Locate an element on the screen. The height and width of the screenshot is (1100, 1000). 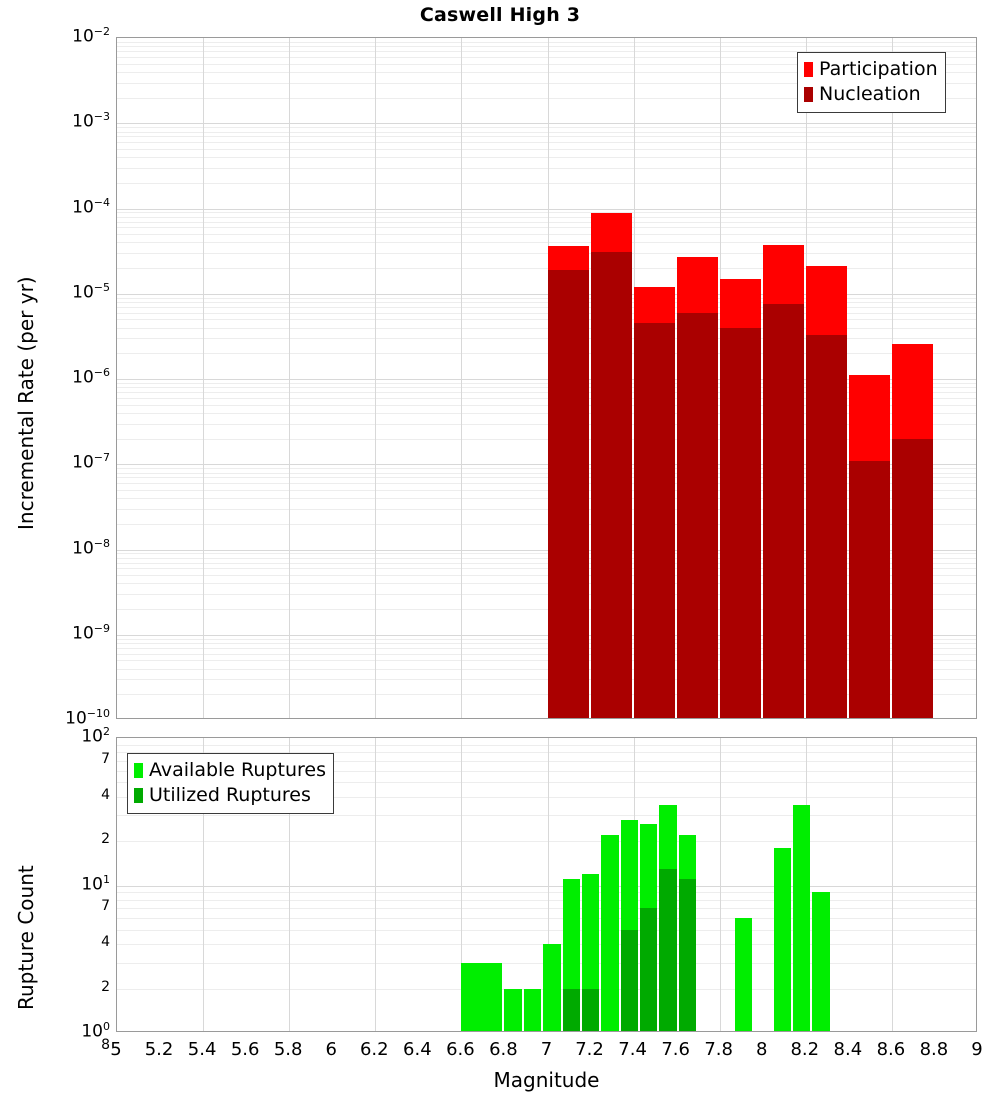
x-tick-label: 5.4 is located at coordinates (202, 1049).